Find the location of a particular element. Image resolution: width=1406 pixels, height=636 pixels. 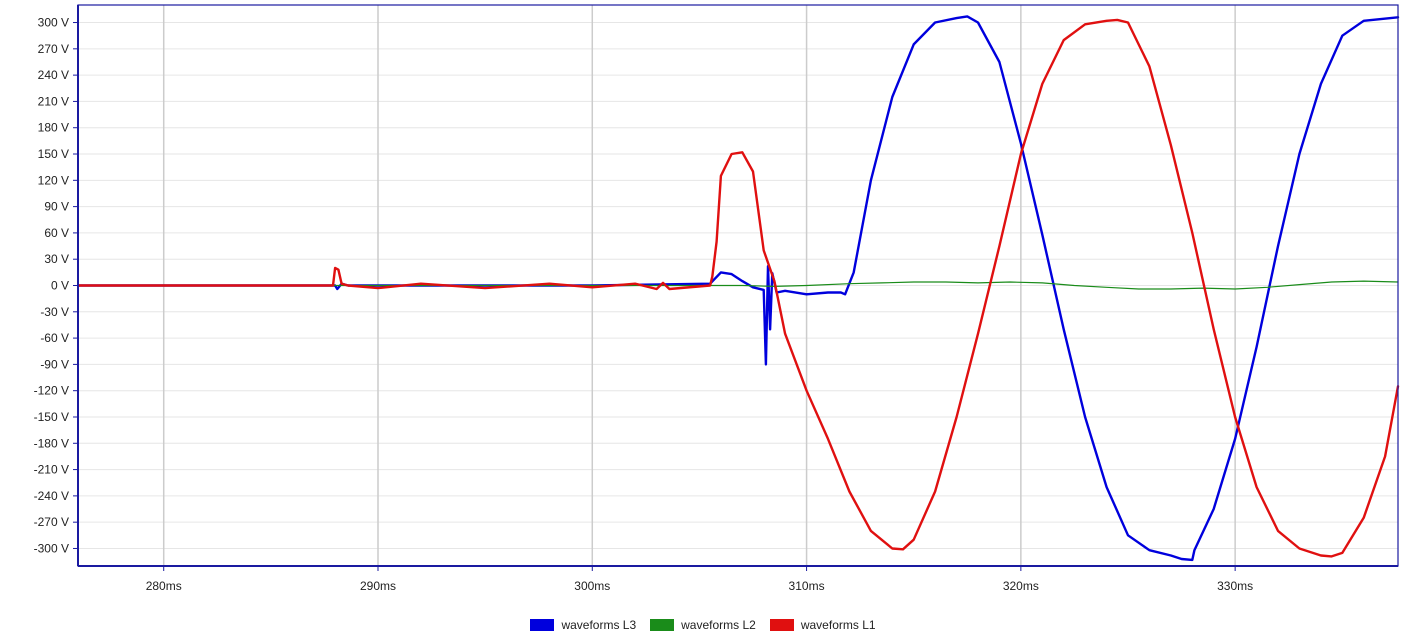

x-tick-label: 280ms is located at coordinates (164, 586).